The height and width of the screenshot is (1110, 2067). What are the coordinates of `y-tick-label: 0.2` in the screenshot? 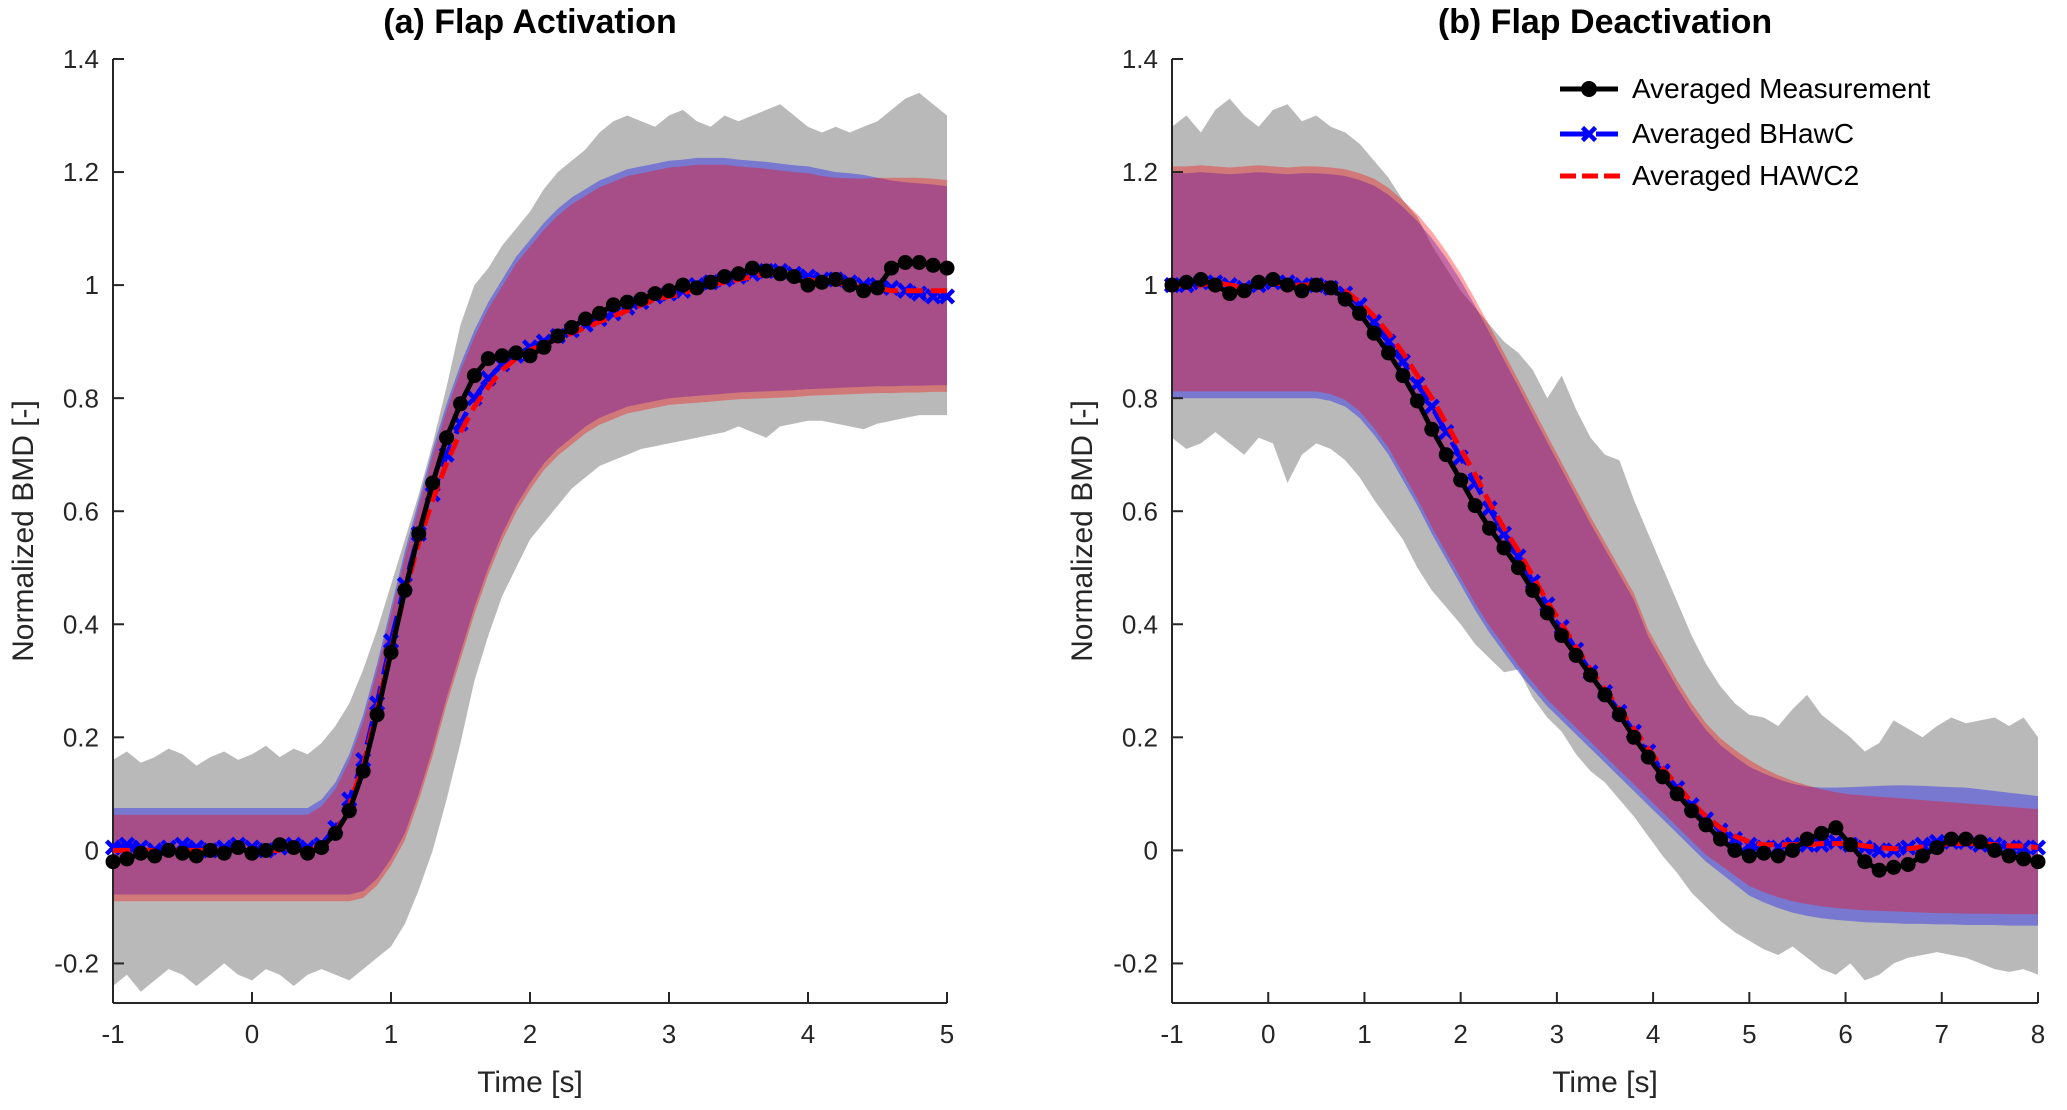 It's located at (81, 737).